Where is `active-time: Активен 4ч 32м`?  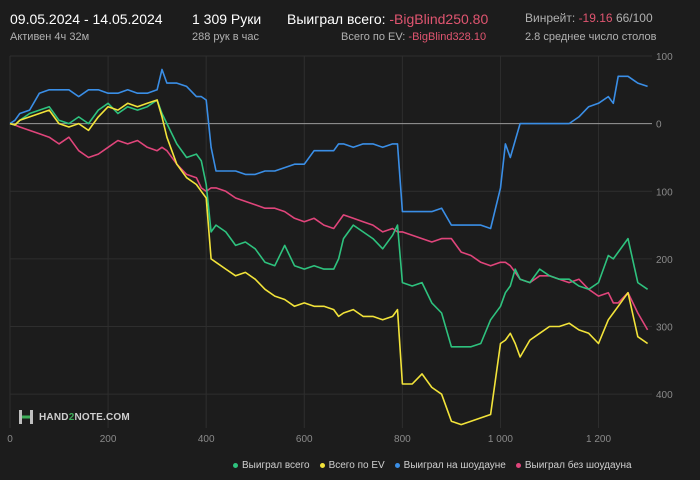
active-time: Активен 4ч 32м is located at coordinates (50, 37).